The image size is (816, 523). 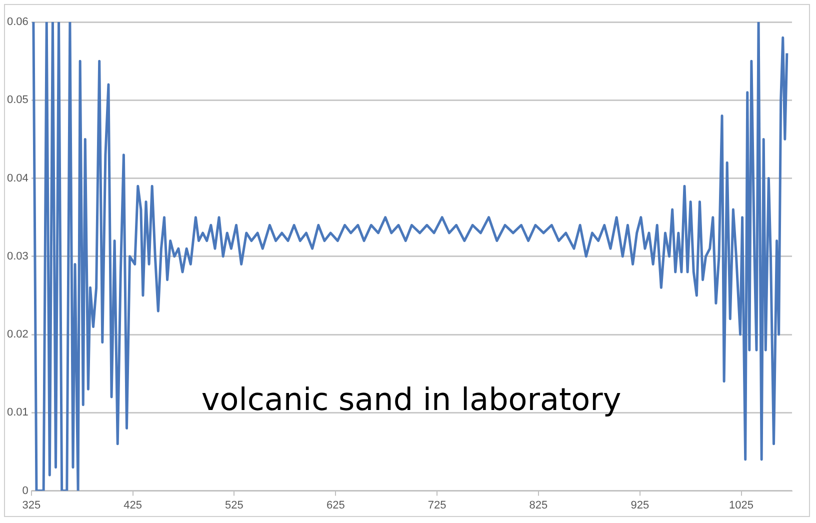 I want to click on x-tick-label: 525, so click(x=234, y=505).